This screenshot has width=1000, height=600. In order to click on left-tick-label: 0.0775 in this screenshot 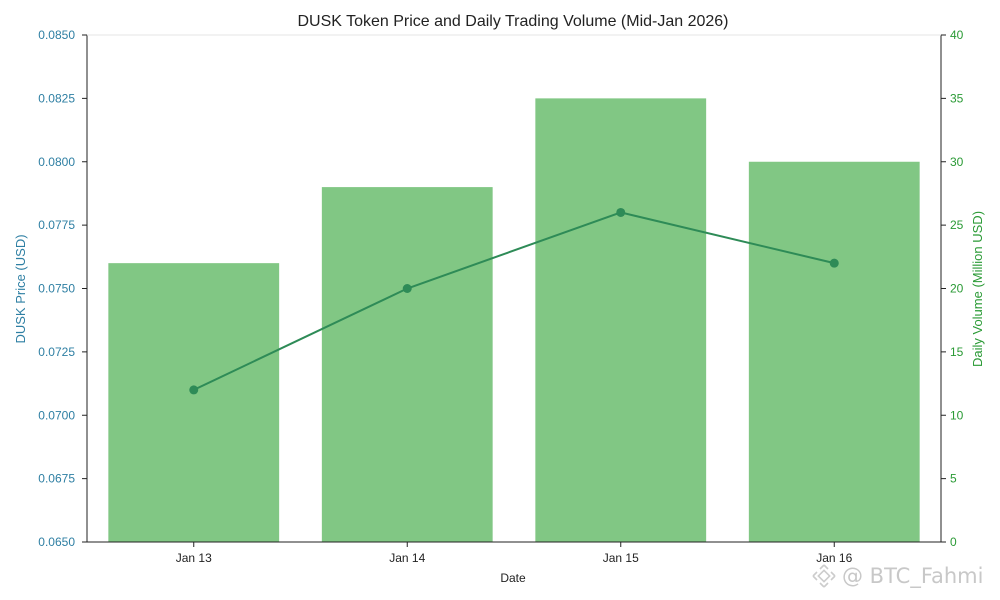, I will do `click(56, 225)`.